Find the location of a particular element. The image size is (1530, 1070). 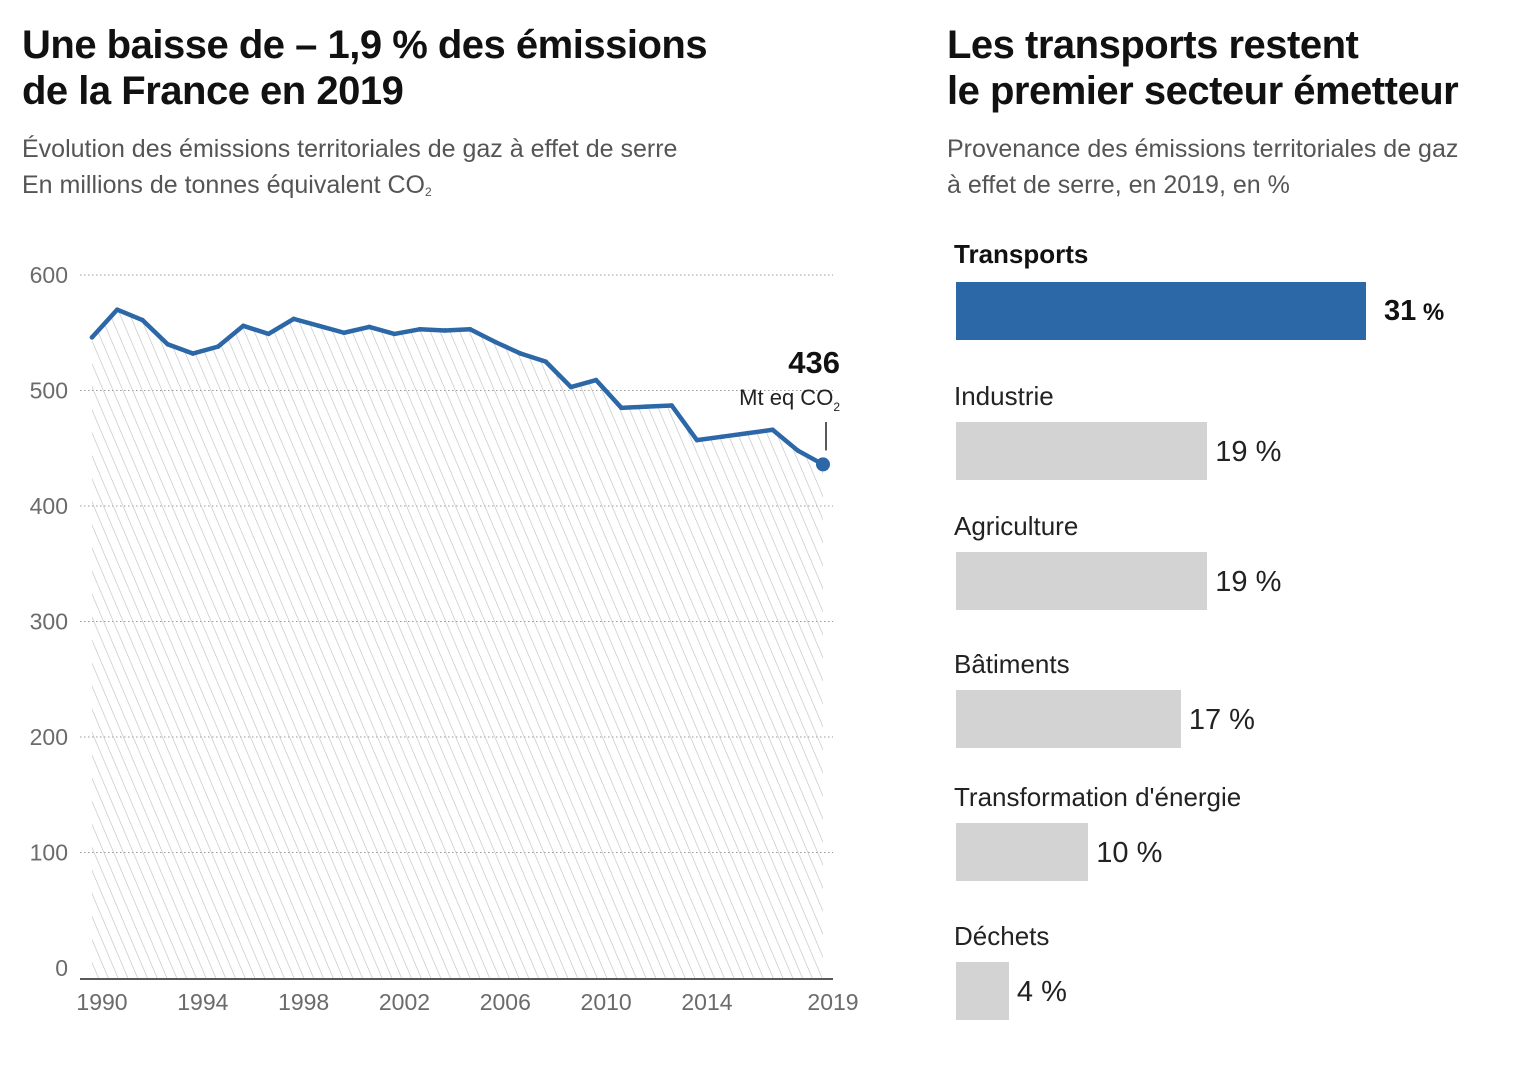

data-point-2013 is located at coordinates (672, 405).